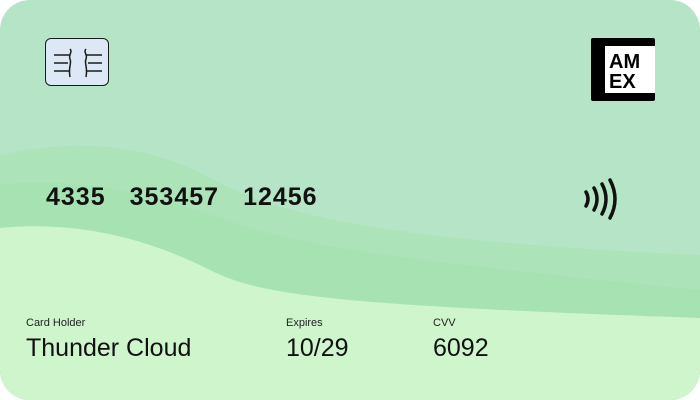 The width and height of the screenshot is (700, 400). I want to click on card-number-group-3: 12456, so click(280, 197).